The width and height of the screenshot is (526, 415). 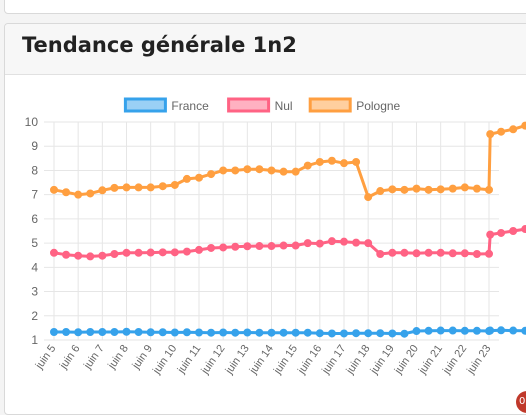 What do you see at coordinates (382, 360) in the screenshot?
I see `x-tick-label: juin 19` at bounding box center [382, 360].